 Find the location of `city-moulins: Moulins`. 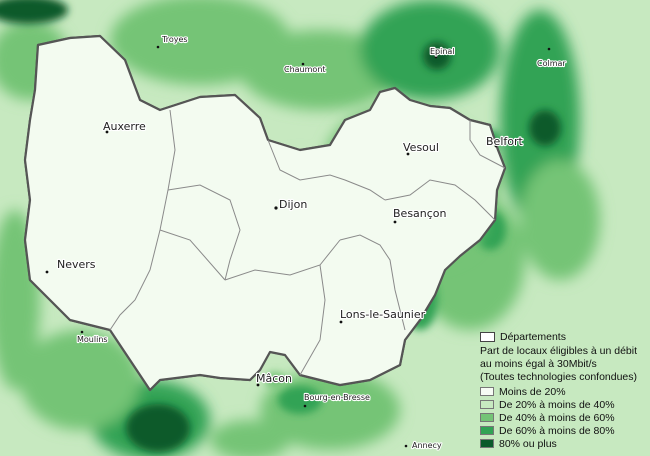

city-moulins: Moulins is located at coordinates (92, 337).